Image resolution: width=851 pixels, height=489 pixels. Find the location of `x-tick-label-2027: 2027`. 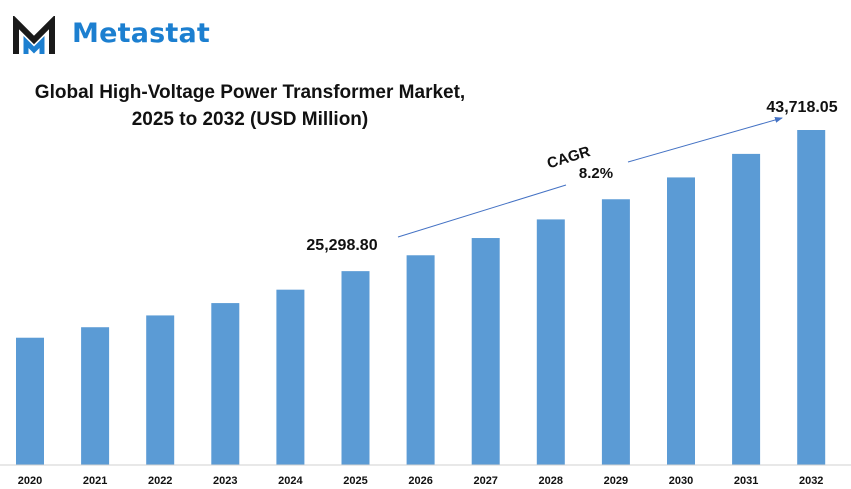

x-tick-label-2027: 2027 is located at coordinates (485, 481).